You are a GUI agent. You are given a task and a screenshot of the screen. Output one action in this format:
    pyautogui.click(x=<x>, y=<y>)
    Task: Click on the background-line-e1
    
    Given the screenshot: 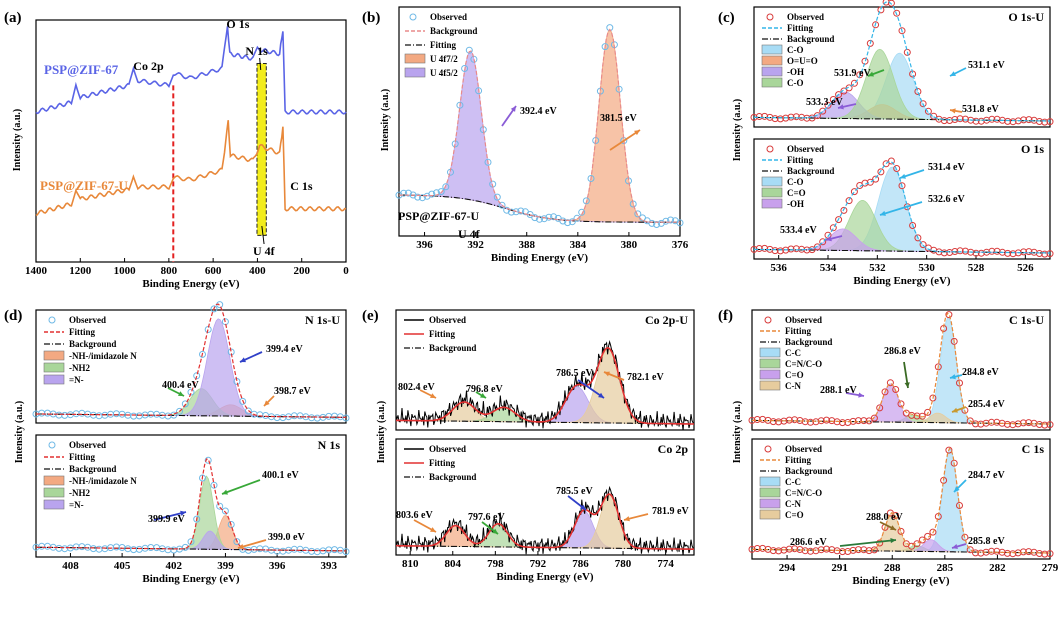 What is the action you would take?
    pyautogui.click(x=545, y=422)
    